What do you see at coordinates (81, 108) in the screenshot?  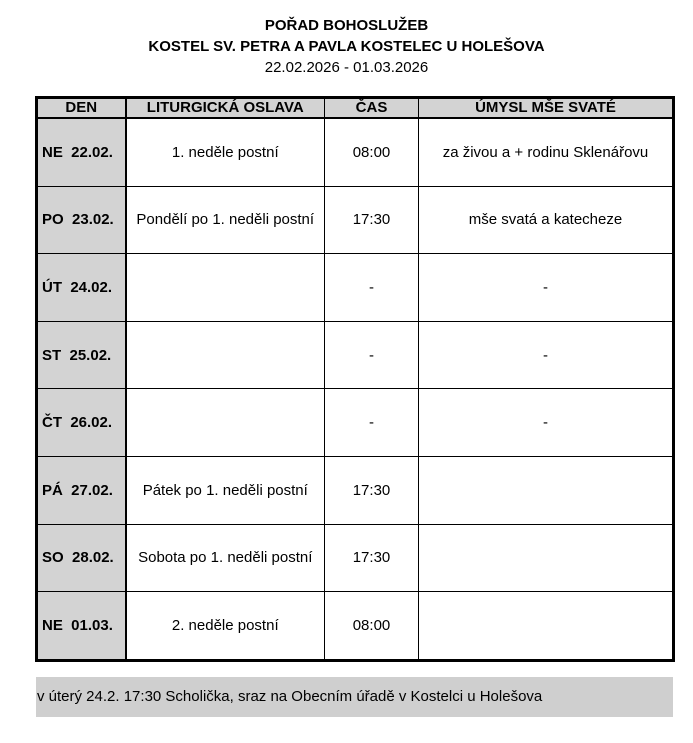 I see `column-header-day: DEN` at bounding box center [81, 108].